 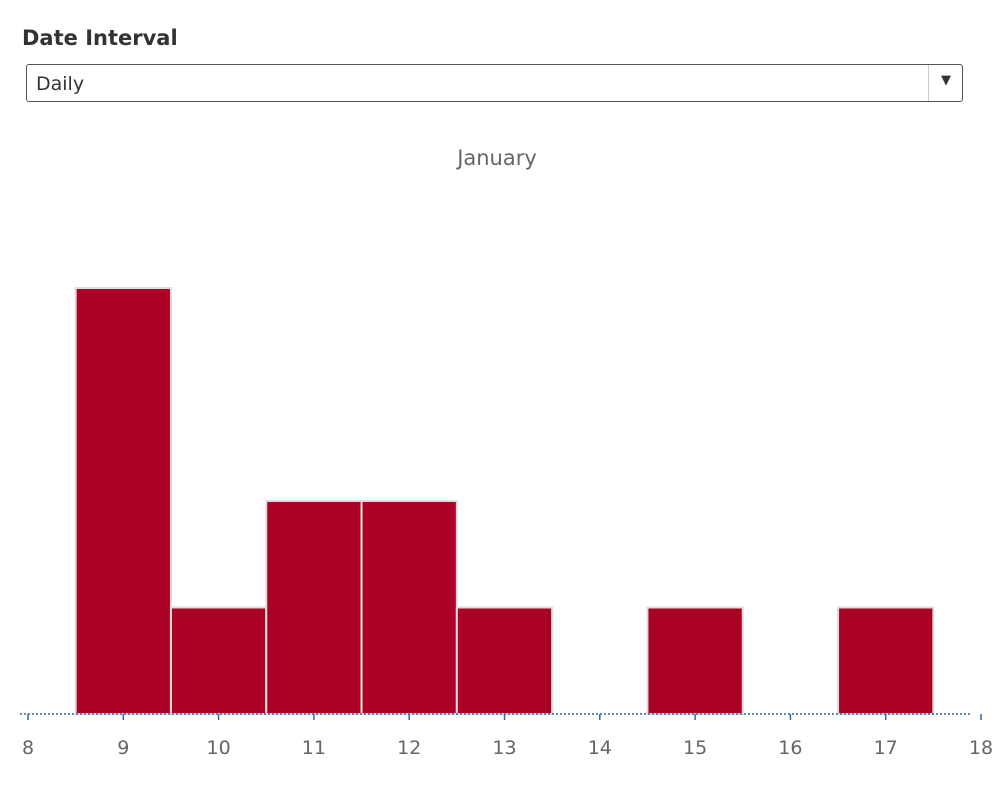 I want to click on x-tick-label-11: 11, so click(x=314, y=748).